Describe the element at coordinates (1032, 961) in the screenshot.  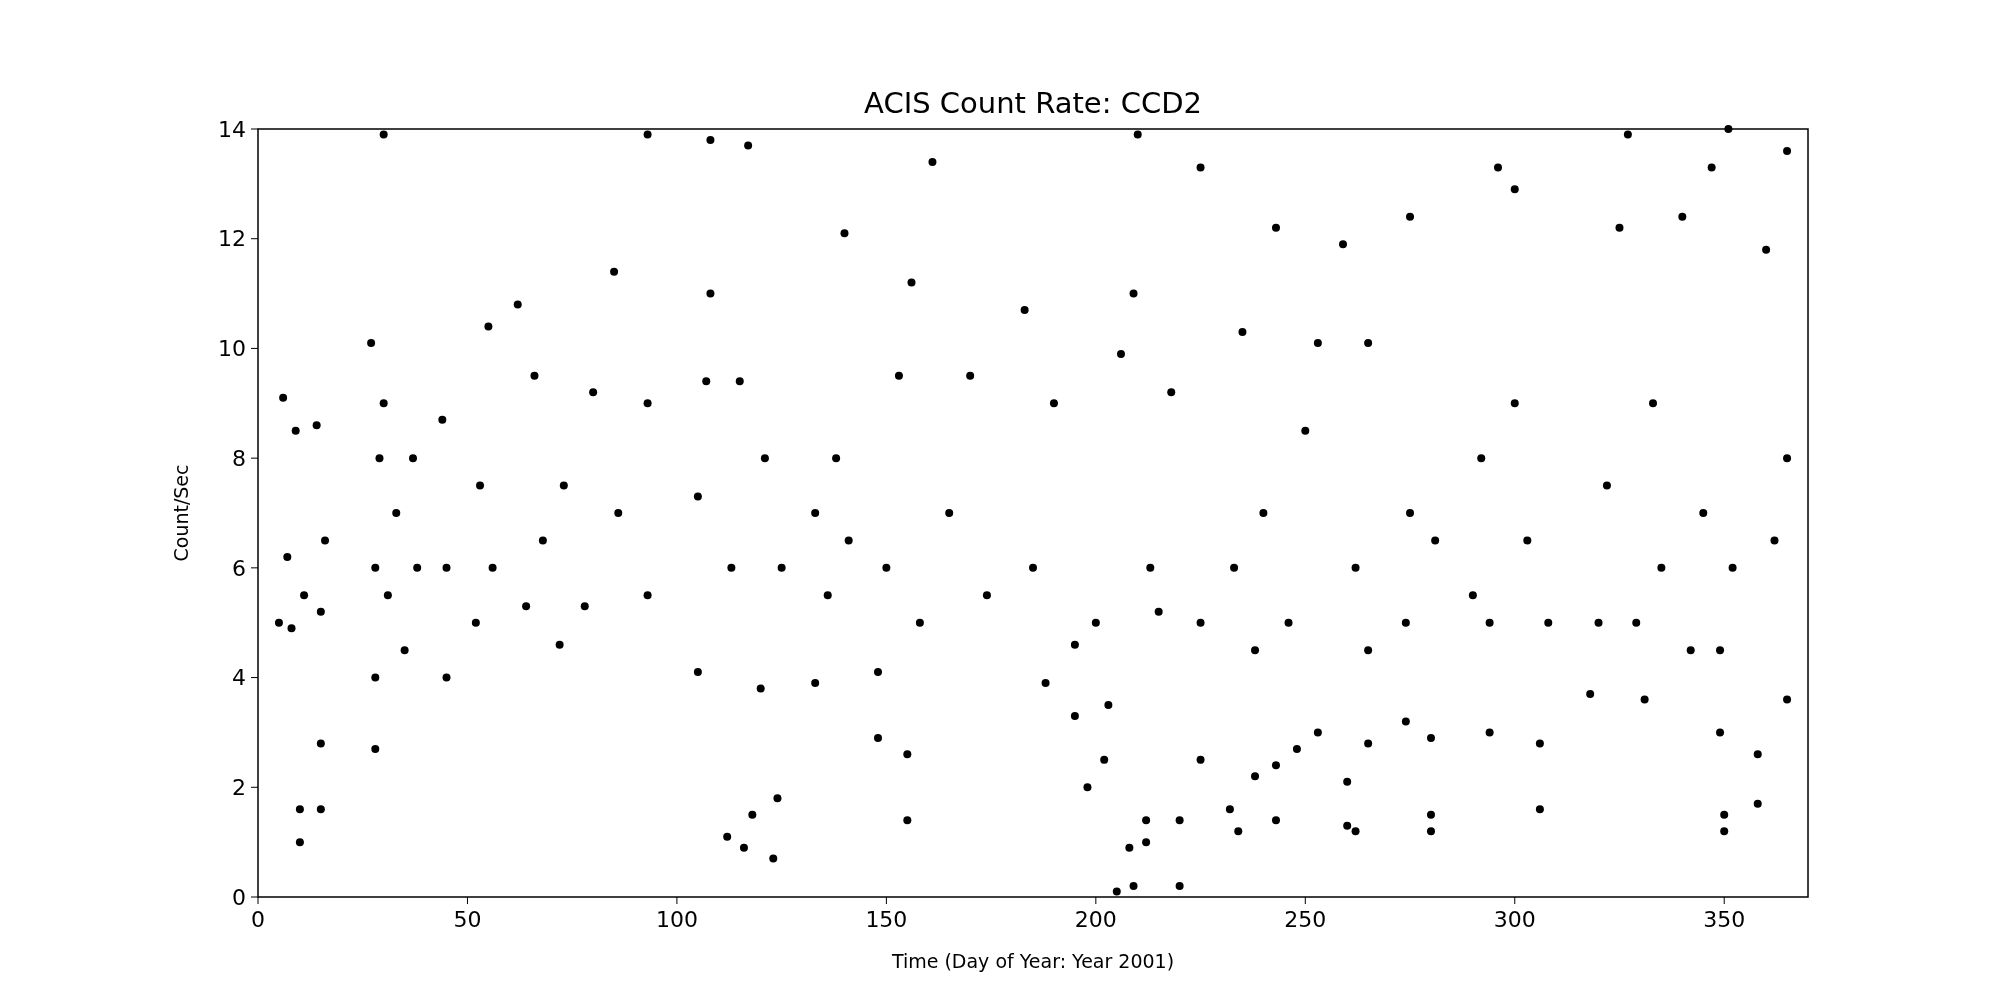
I see `x-axis-title: Time (Day of Year: Year 2001)` at that location.